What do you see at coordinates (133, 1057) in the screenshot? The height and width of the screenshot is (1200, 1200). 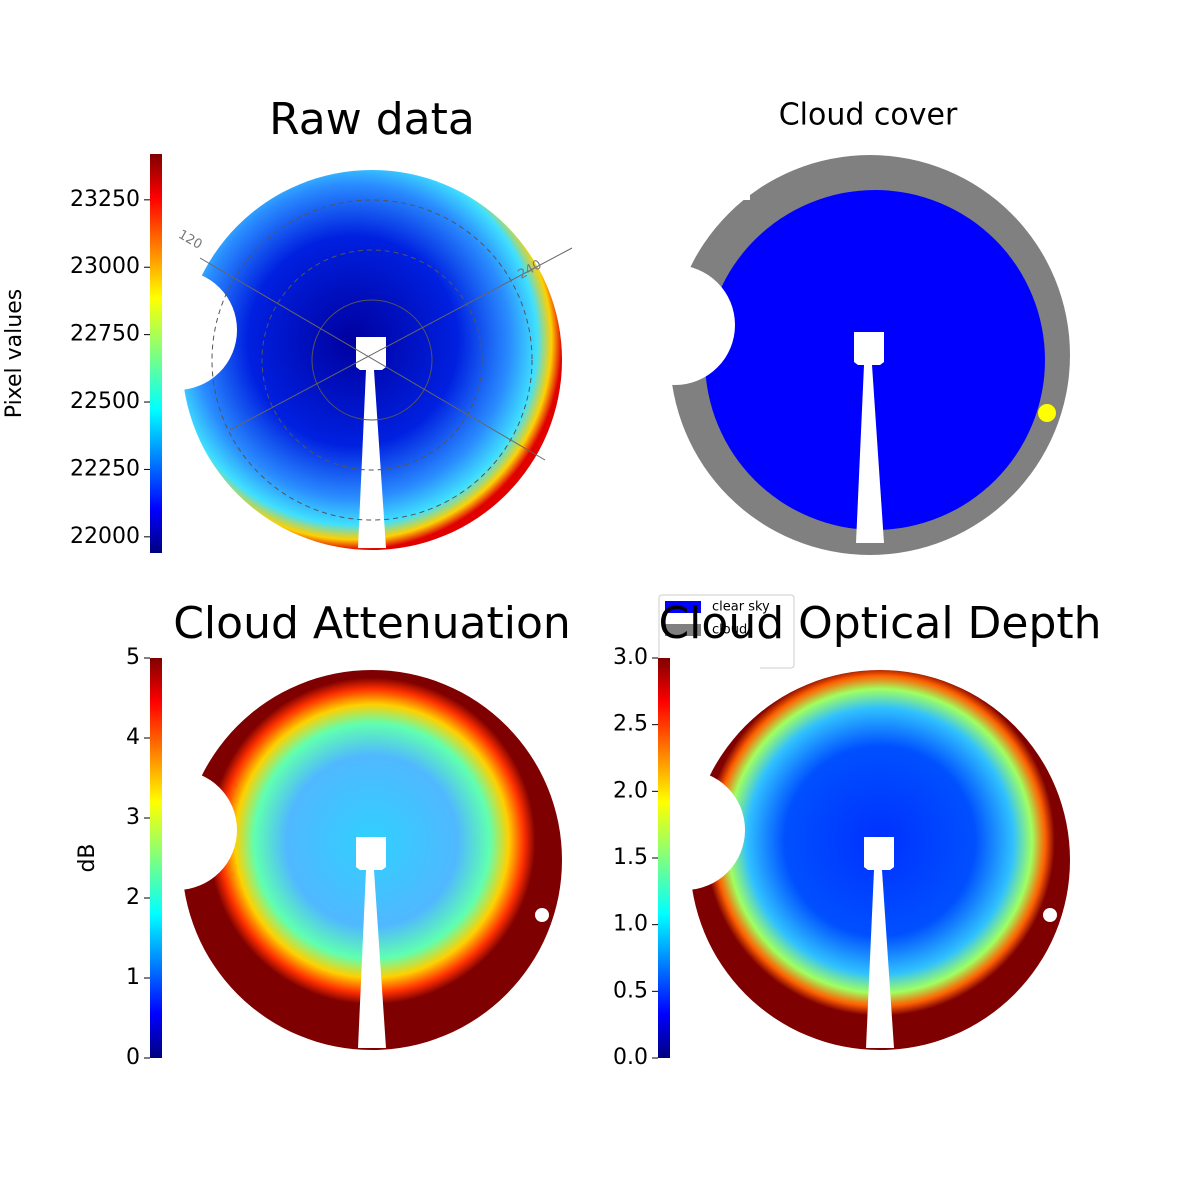 I see `colorbar-tick-label: 0` at bounding box center [133, 1057].